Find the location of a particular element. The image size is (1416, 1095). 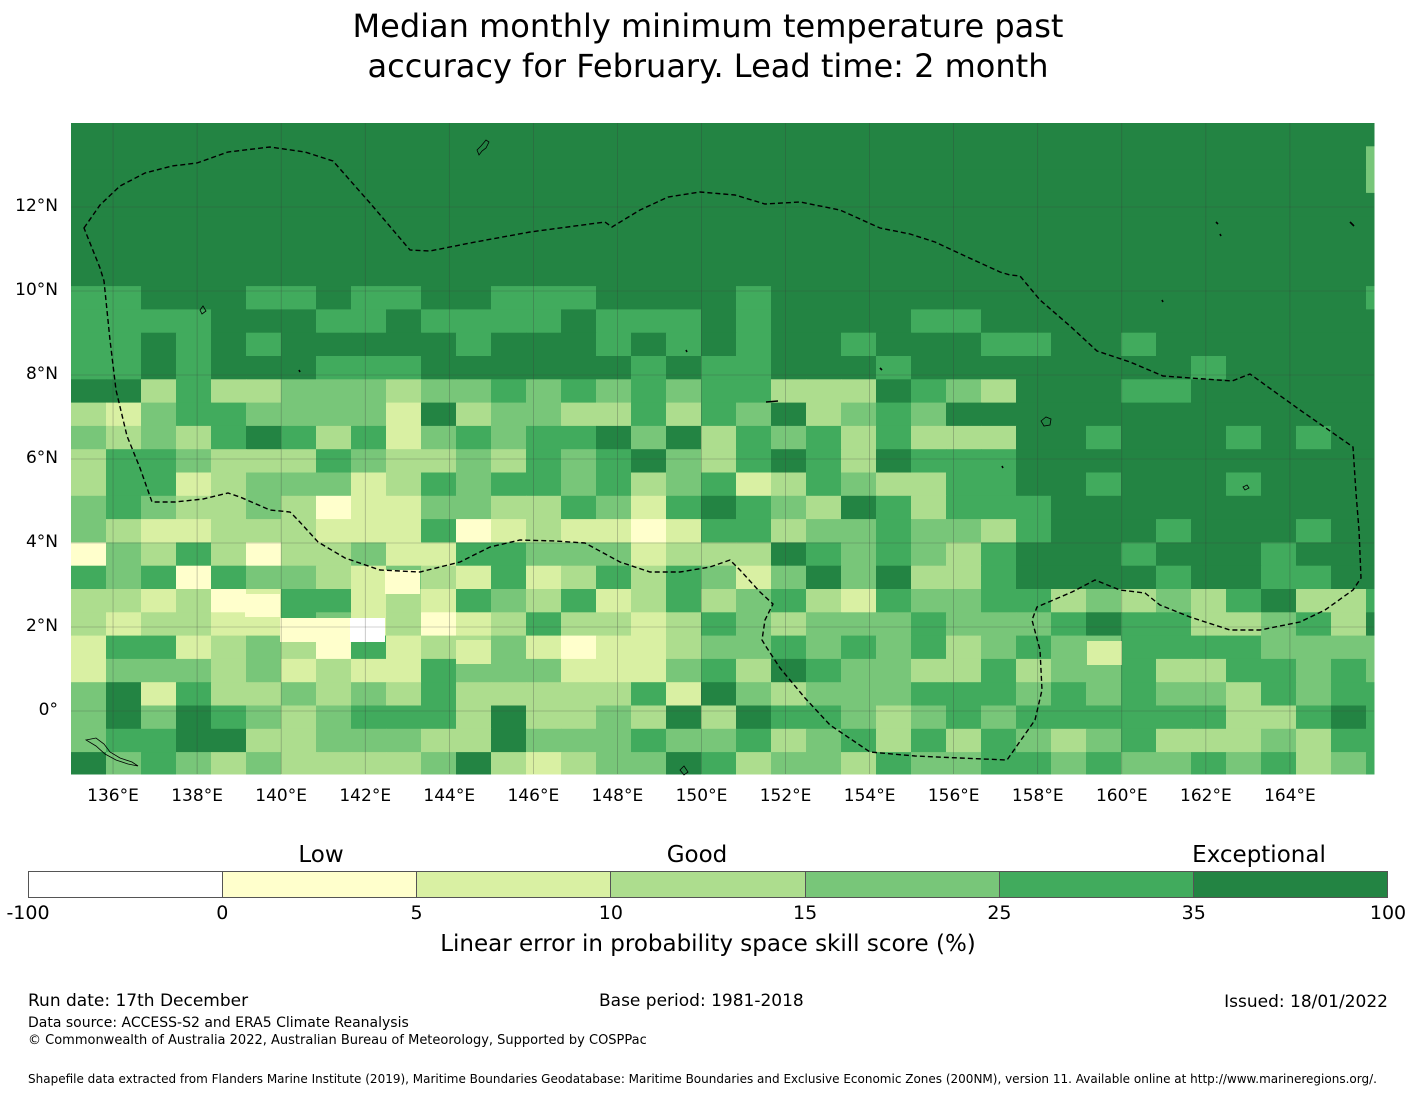

x-tick-label: 138°E is located at coordinates (197, 796).